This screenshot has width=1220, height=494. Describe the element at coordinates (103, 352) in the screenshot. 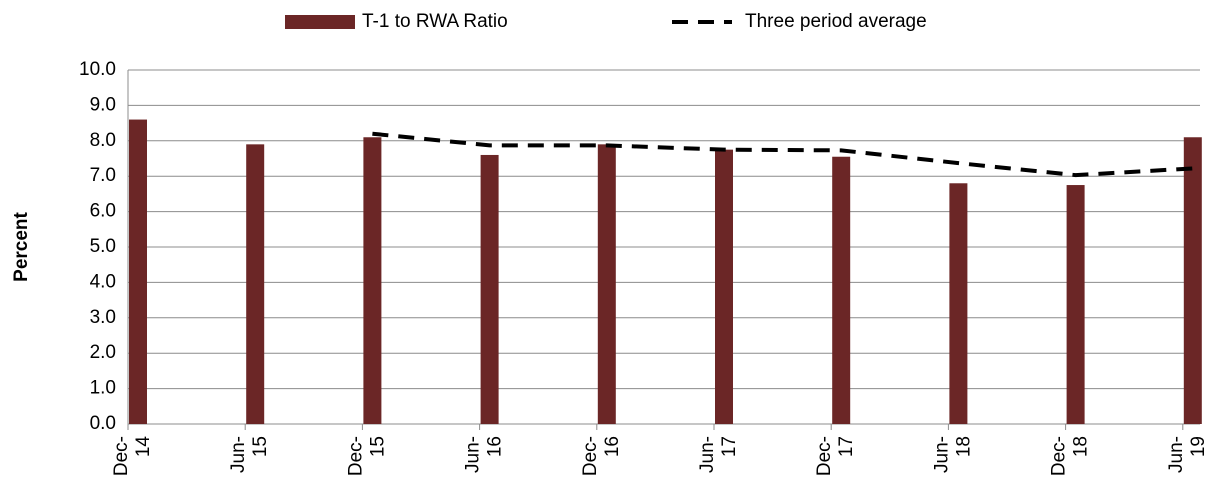

I see `y-tick-label: 2.0` at that location.